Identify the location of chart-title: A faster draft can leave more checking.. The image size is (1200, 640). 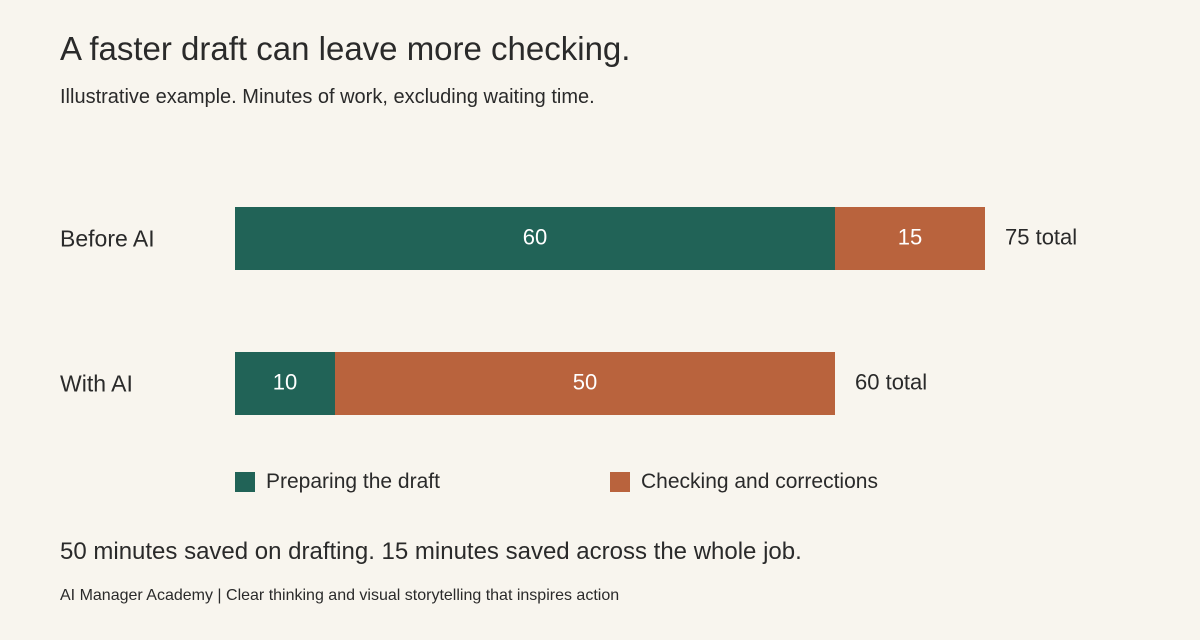
(345, 48).